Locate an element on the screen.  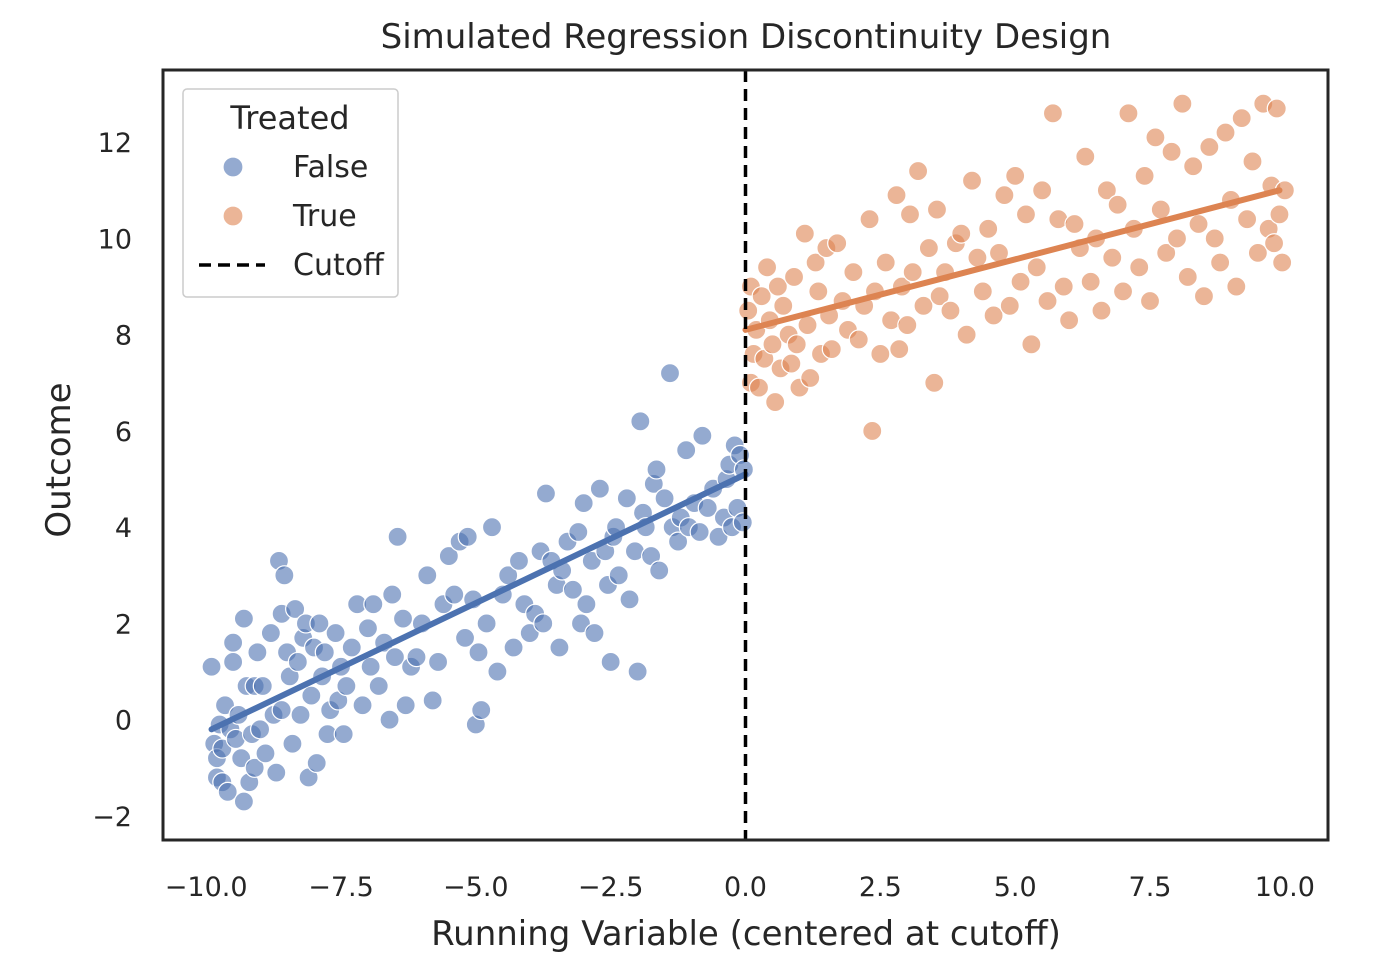
legend-label: True is located at coordinates (324, 216).